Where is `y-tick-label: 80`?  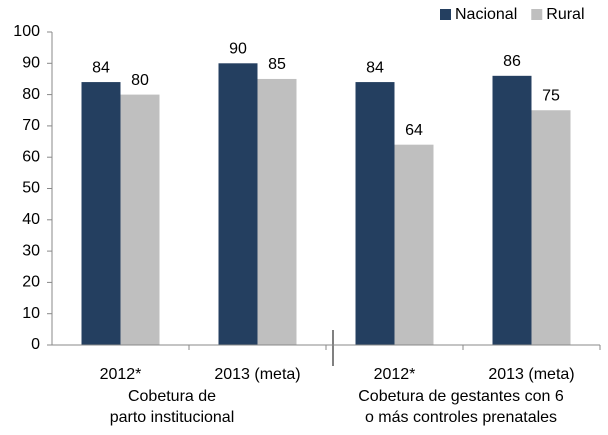
y-tick-label: 80 is located at coordinates (31, 94).